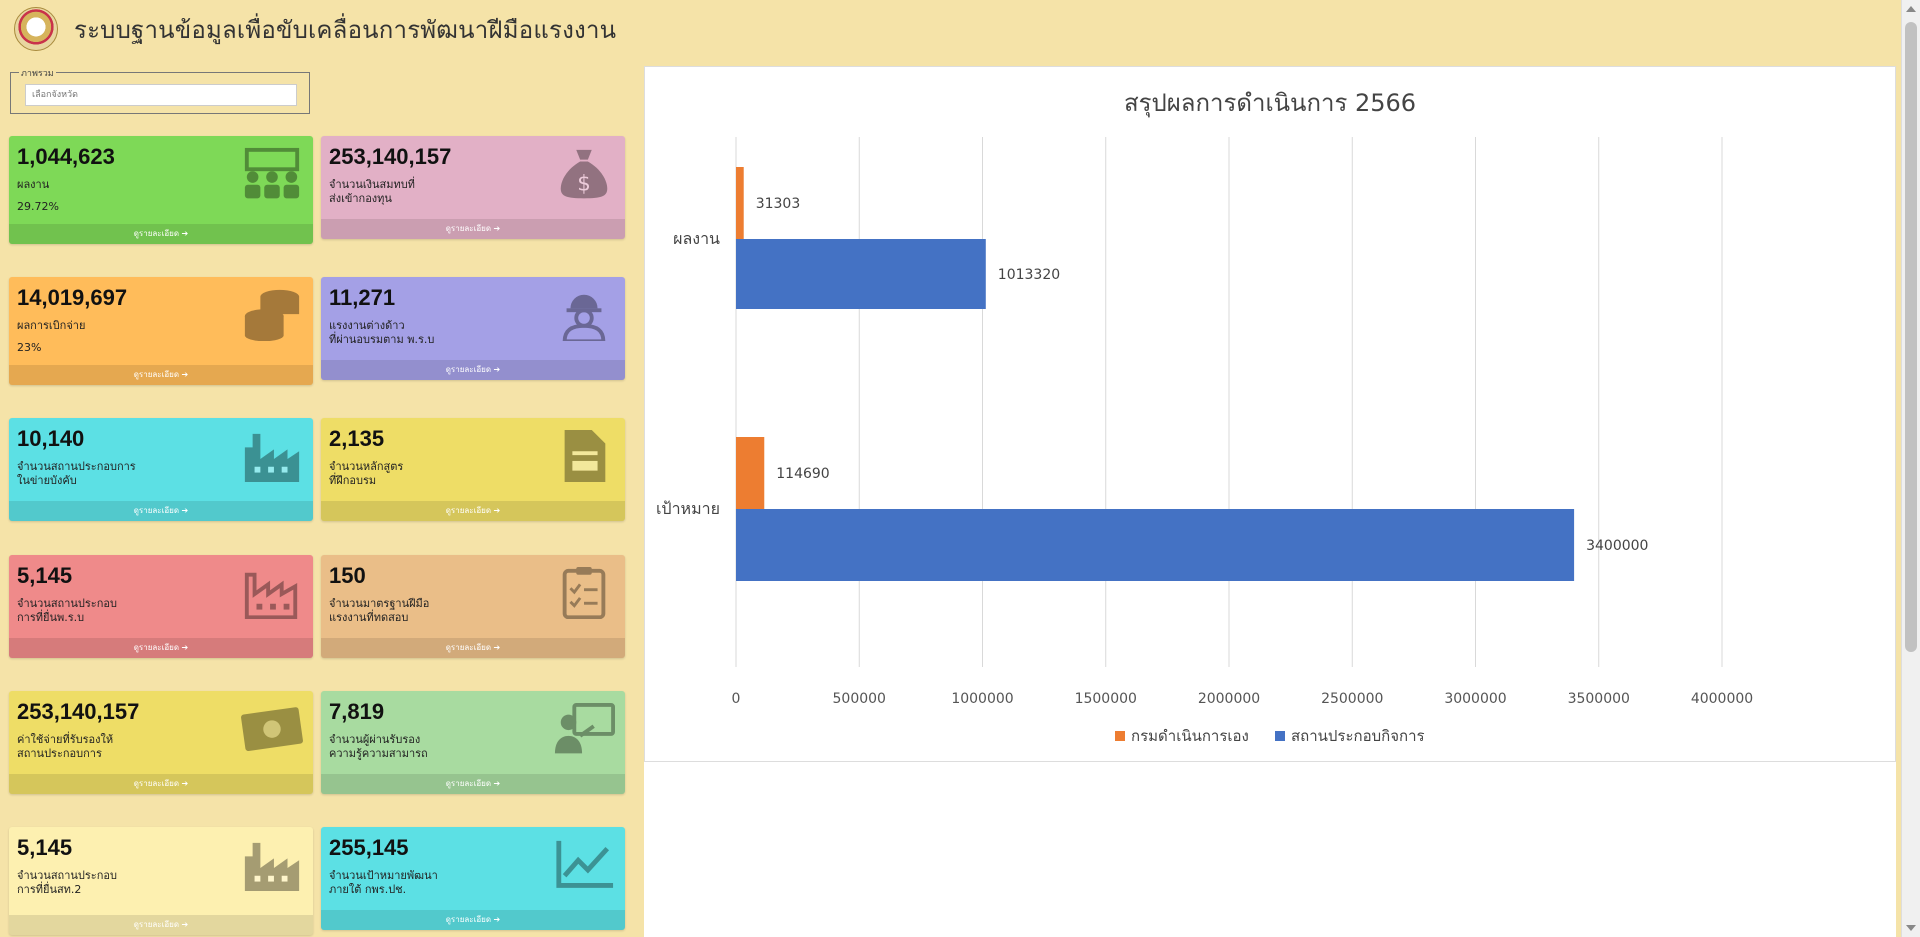 This screenshot has height=937, width=1920. Describe the element at coordinates (584, 316) in the screenshot. I see `worker-icon` at that location.